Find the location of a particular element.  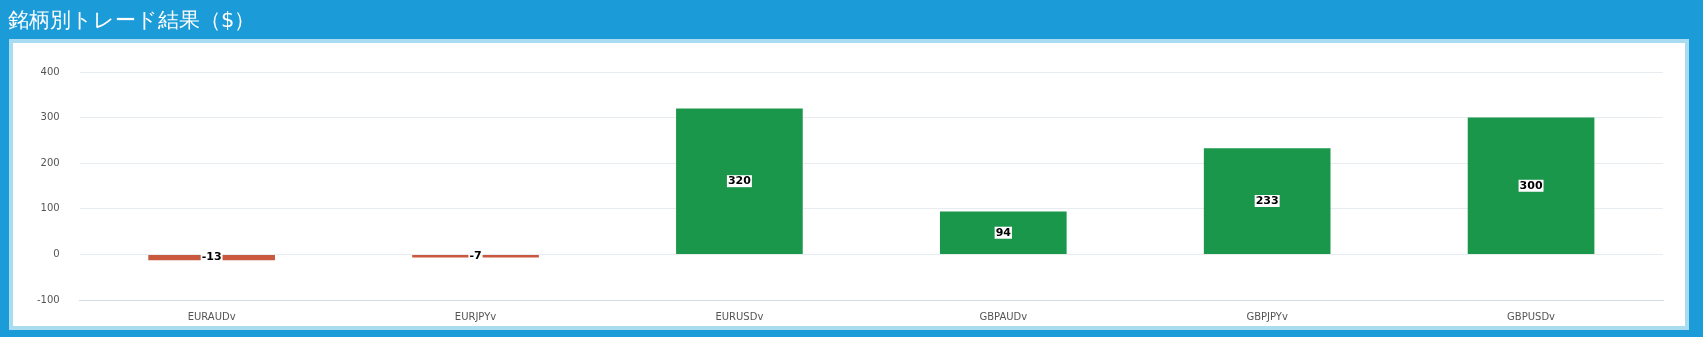

y-tick-label: 100 is located at coordinates (50, 208).